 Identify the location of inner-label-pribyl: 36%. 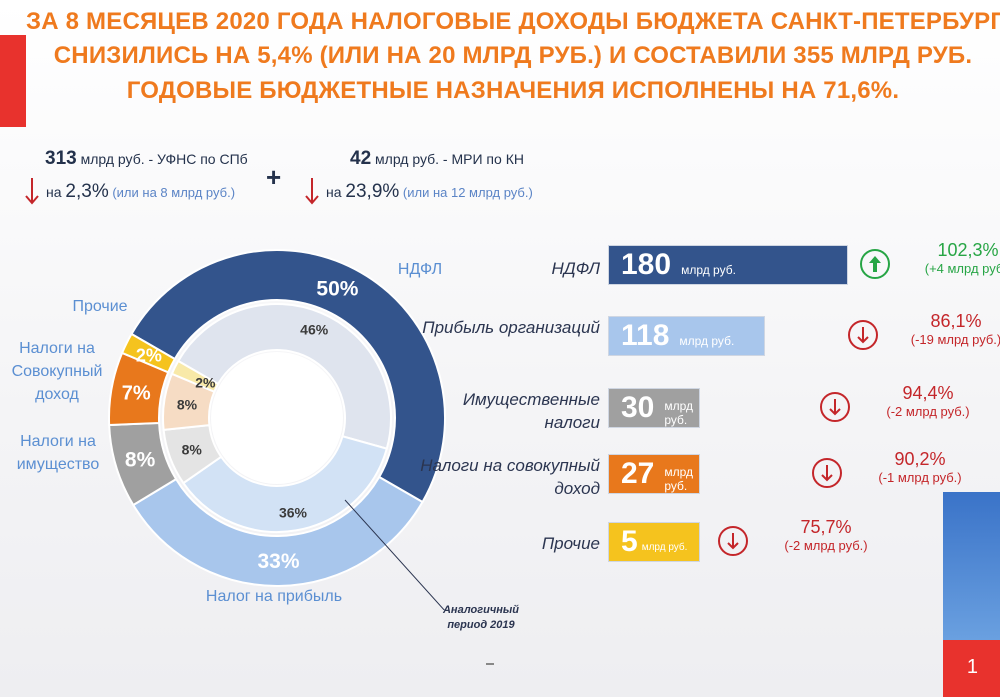
(293, 513).